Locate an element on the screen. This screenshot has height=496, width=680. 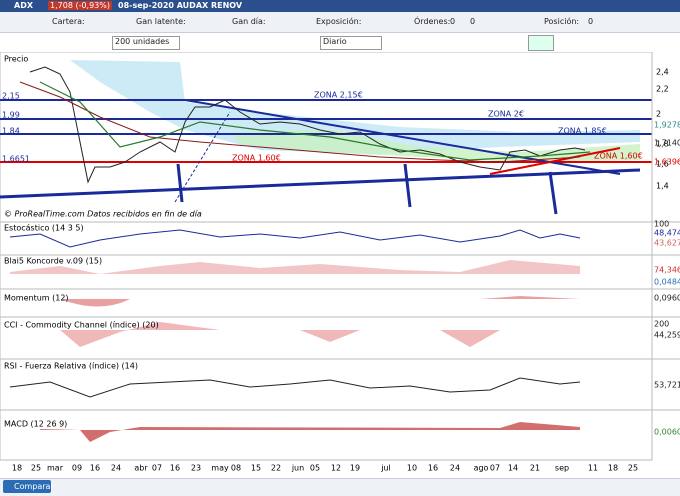
title-bar is located at coordinates (340, 6).